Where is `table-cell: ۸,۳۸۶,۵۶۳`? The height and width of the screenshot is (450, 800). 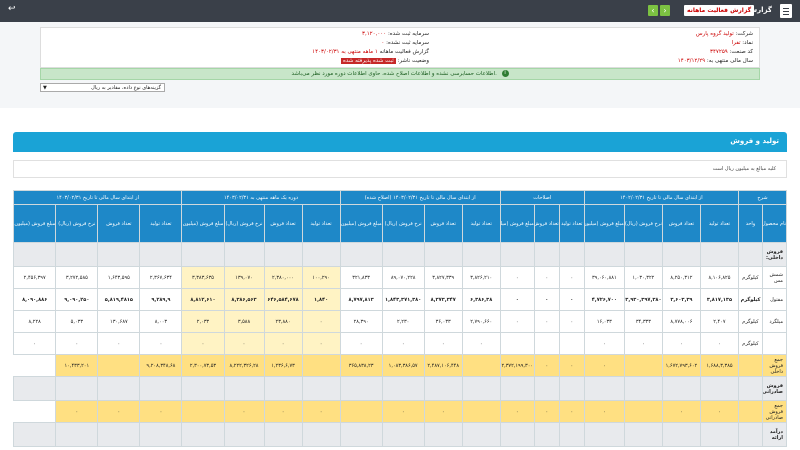
table-cell: ۸,۳۸۶,۵۶۳ is located at coordinates (244, 299).